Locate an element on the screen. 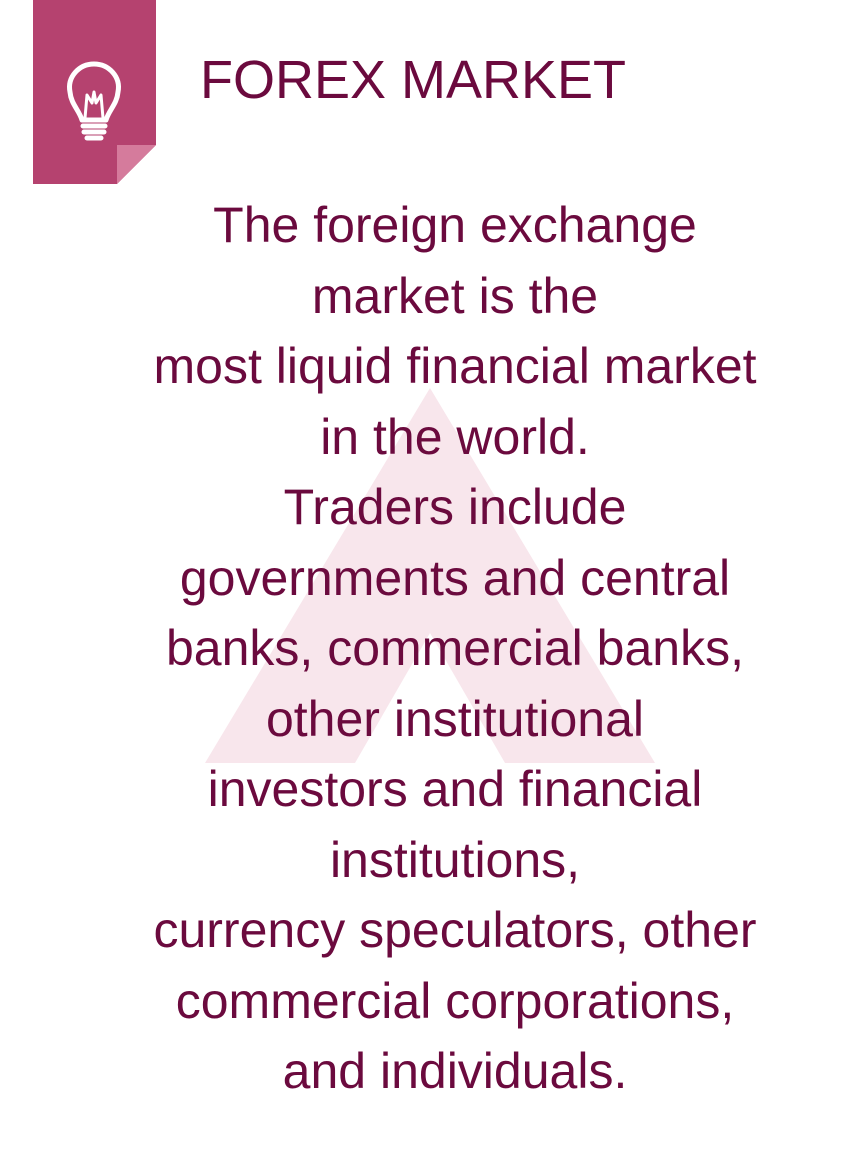  description-line: and individuals. is located at coordinates (455, 1071).